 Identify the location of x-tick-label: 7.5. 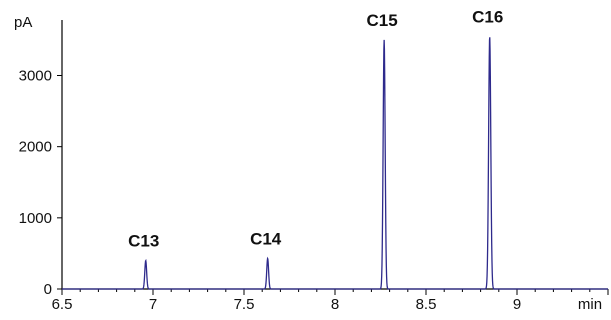
(244, 304).